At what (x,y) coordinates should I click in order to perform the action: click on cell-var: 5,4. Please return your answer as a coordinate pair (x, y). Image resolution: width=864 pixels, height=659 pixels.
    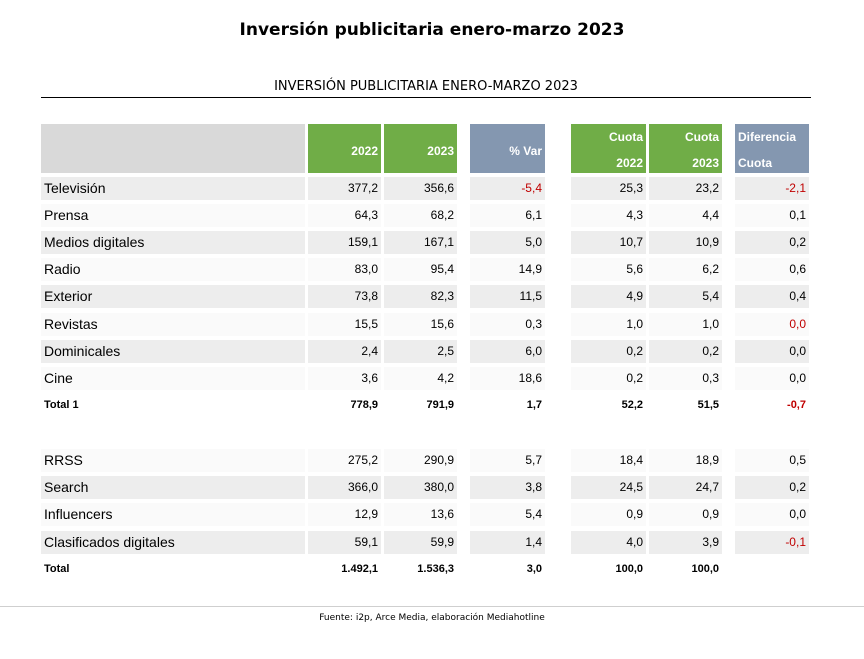
    Looking at the image, I should click on (507, 514).